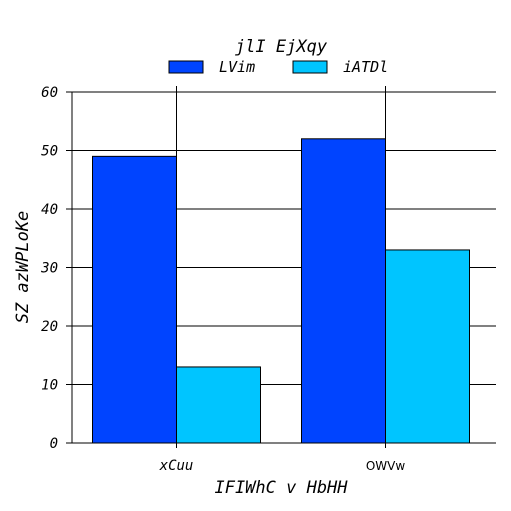 This screenshot has width=511, height=511. Describe the element at coordinates (23, 267) in the screenshot. I see `y-axis-label: SZ azWPLoKe` at that location.